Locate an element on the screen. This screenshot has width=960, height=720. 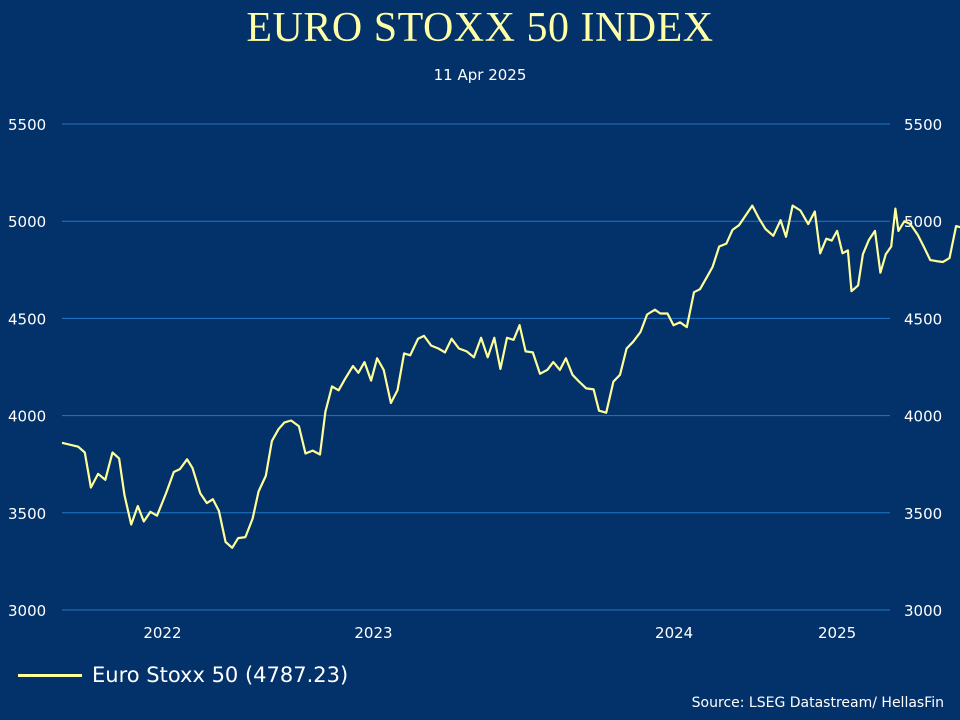
legend: Euro Stoxx 50 (4787.23) is located at coordinates (183, 675).